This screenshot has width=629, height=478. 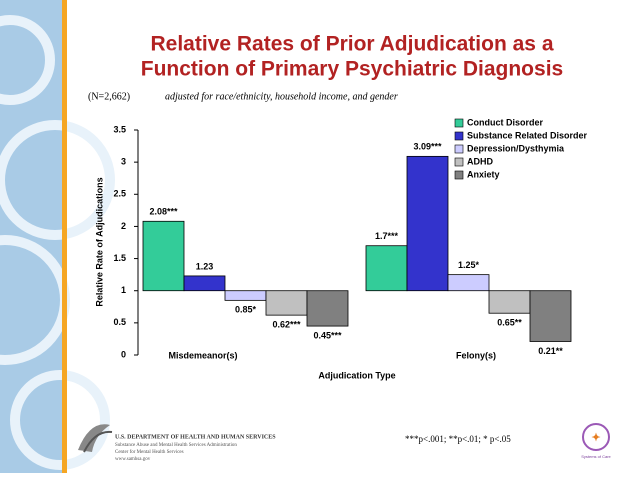 I want to click on x-tick-label: Felony(s), so click(x=476, y=355).